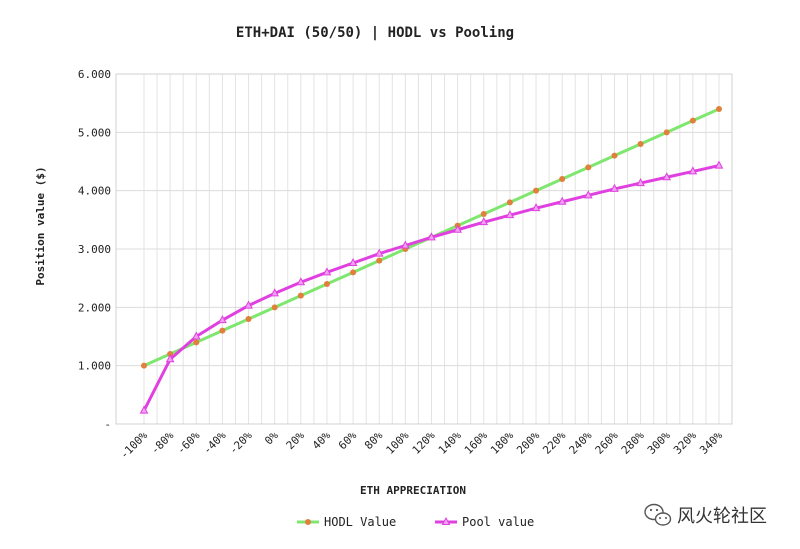 This screenshot has height=549, width=800. Describe the element at coordinates (581, 443) in the screenshot. I see `x-tick-label: 240%` at that location.